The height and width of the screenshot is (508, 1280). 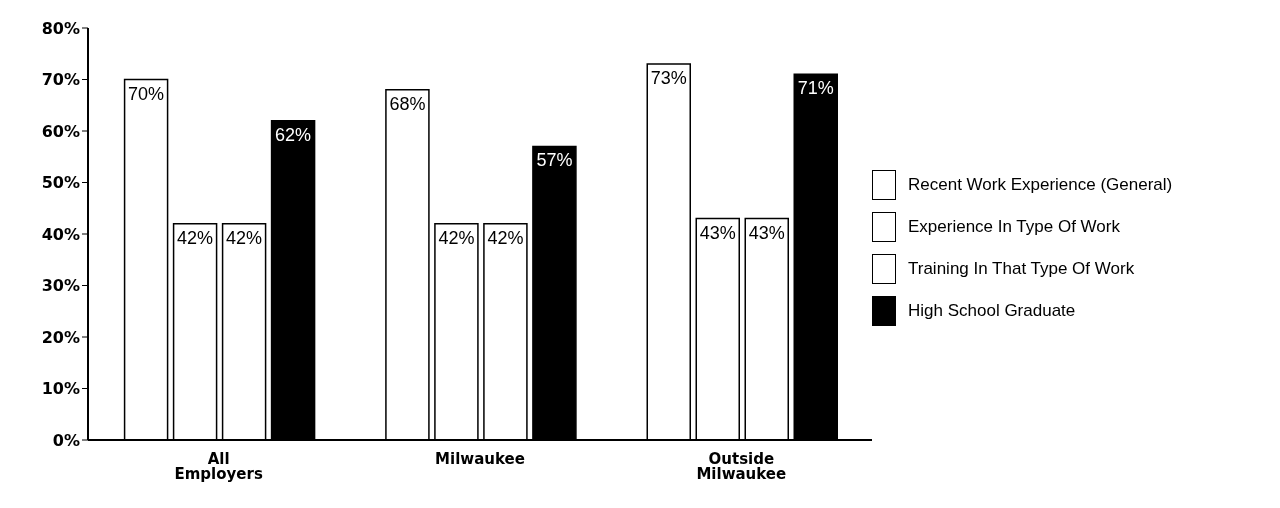 I want to click on data-label: 62%, so click(x=293, y=134).